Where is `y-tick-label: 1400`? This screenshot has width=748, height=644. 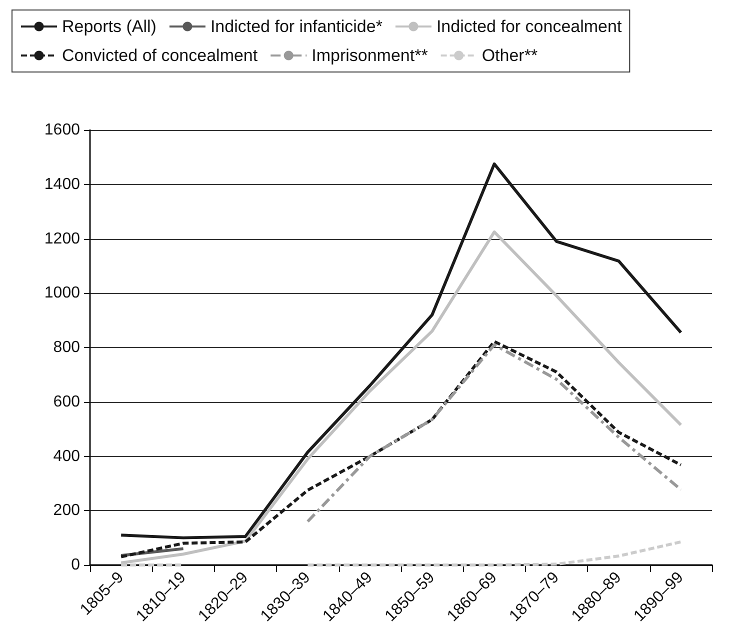
y-tick-label: 1400 is located at coordinates (62, 184).